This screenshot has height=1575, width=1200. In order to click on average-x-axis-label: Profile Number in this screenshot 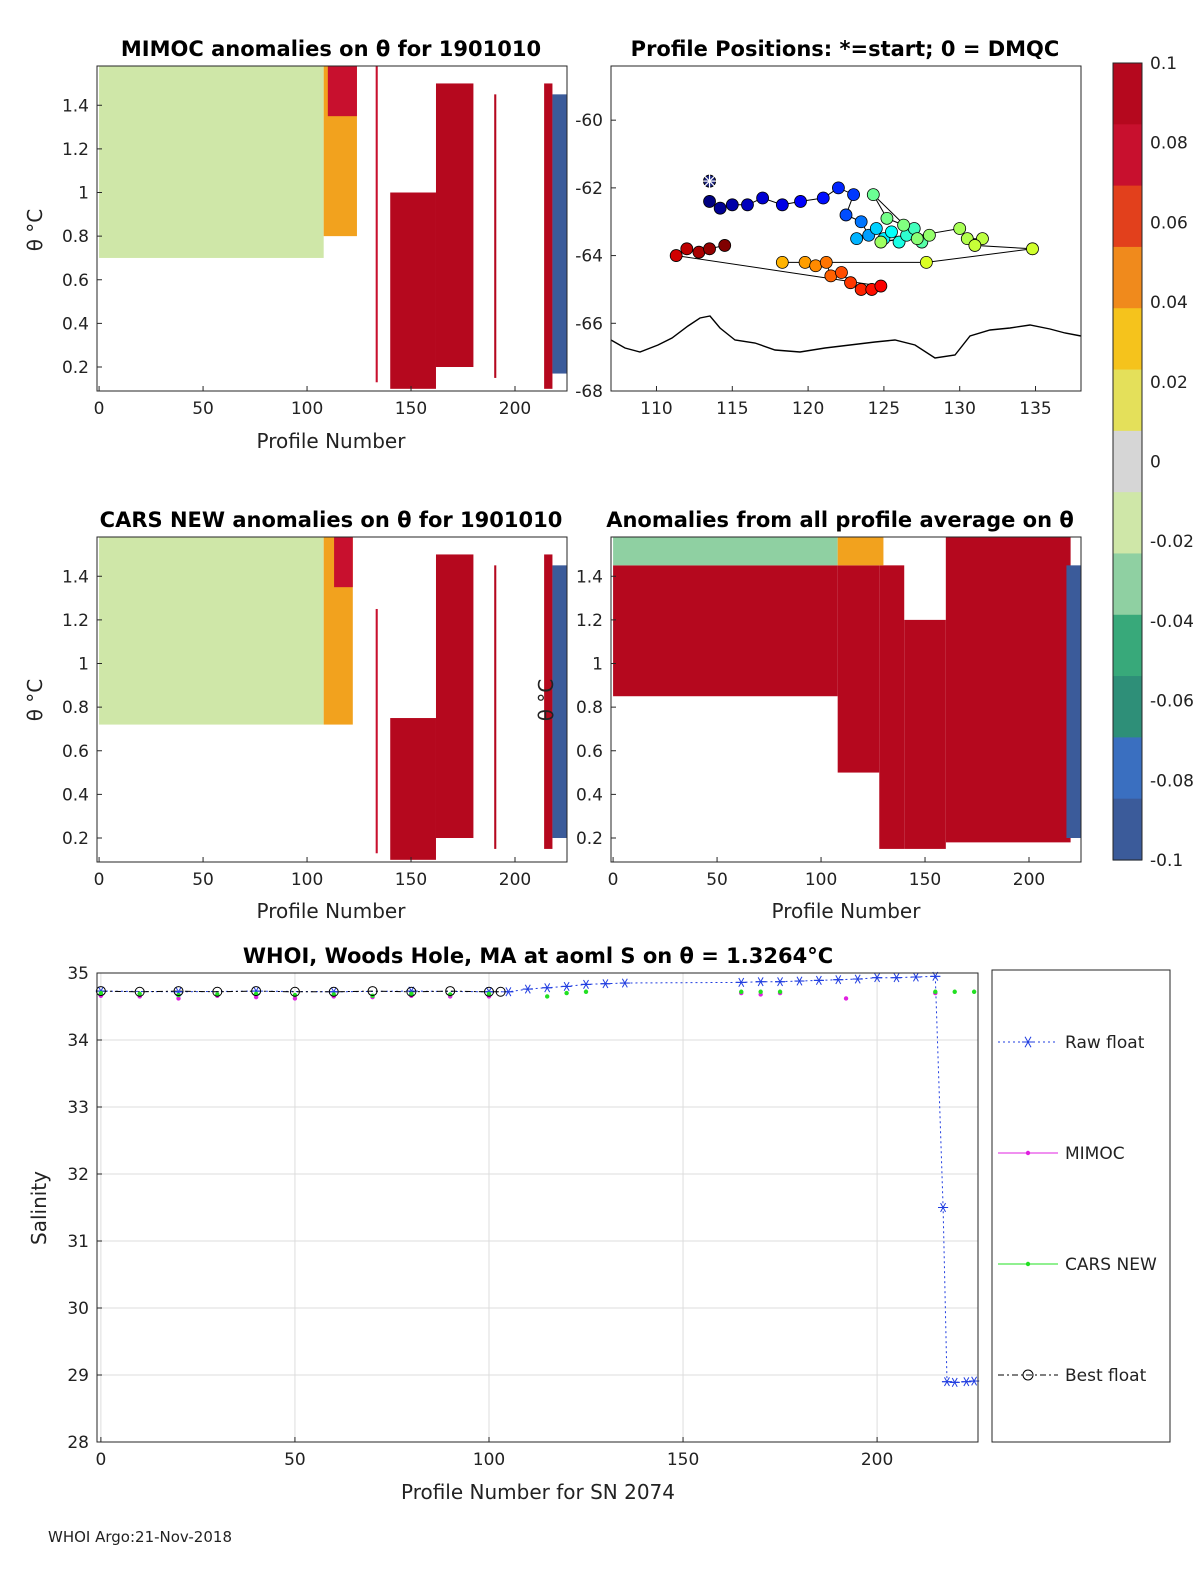, I will do `click(847, 911)`.